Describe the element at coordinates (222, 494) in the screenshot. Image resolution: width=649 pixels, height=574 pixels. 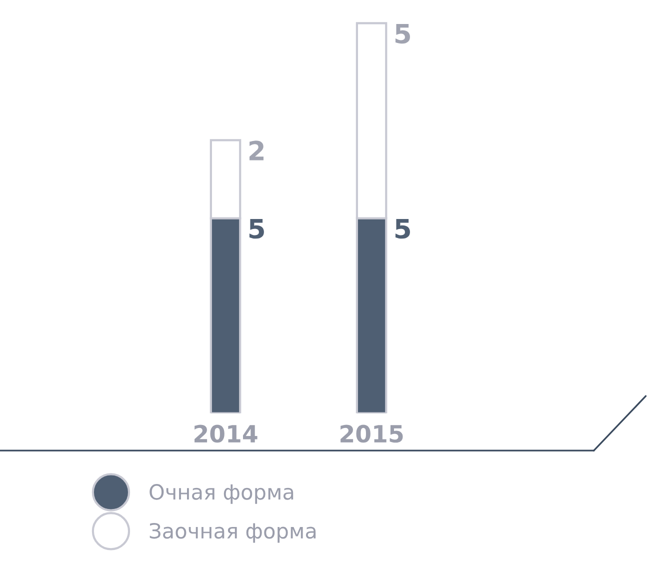
I see `legend-label: Очная форма` at that location.